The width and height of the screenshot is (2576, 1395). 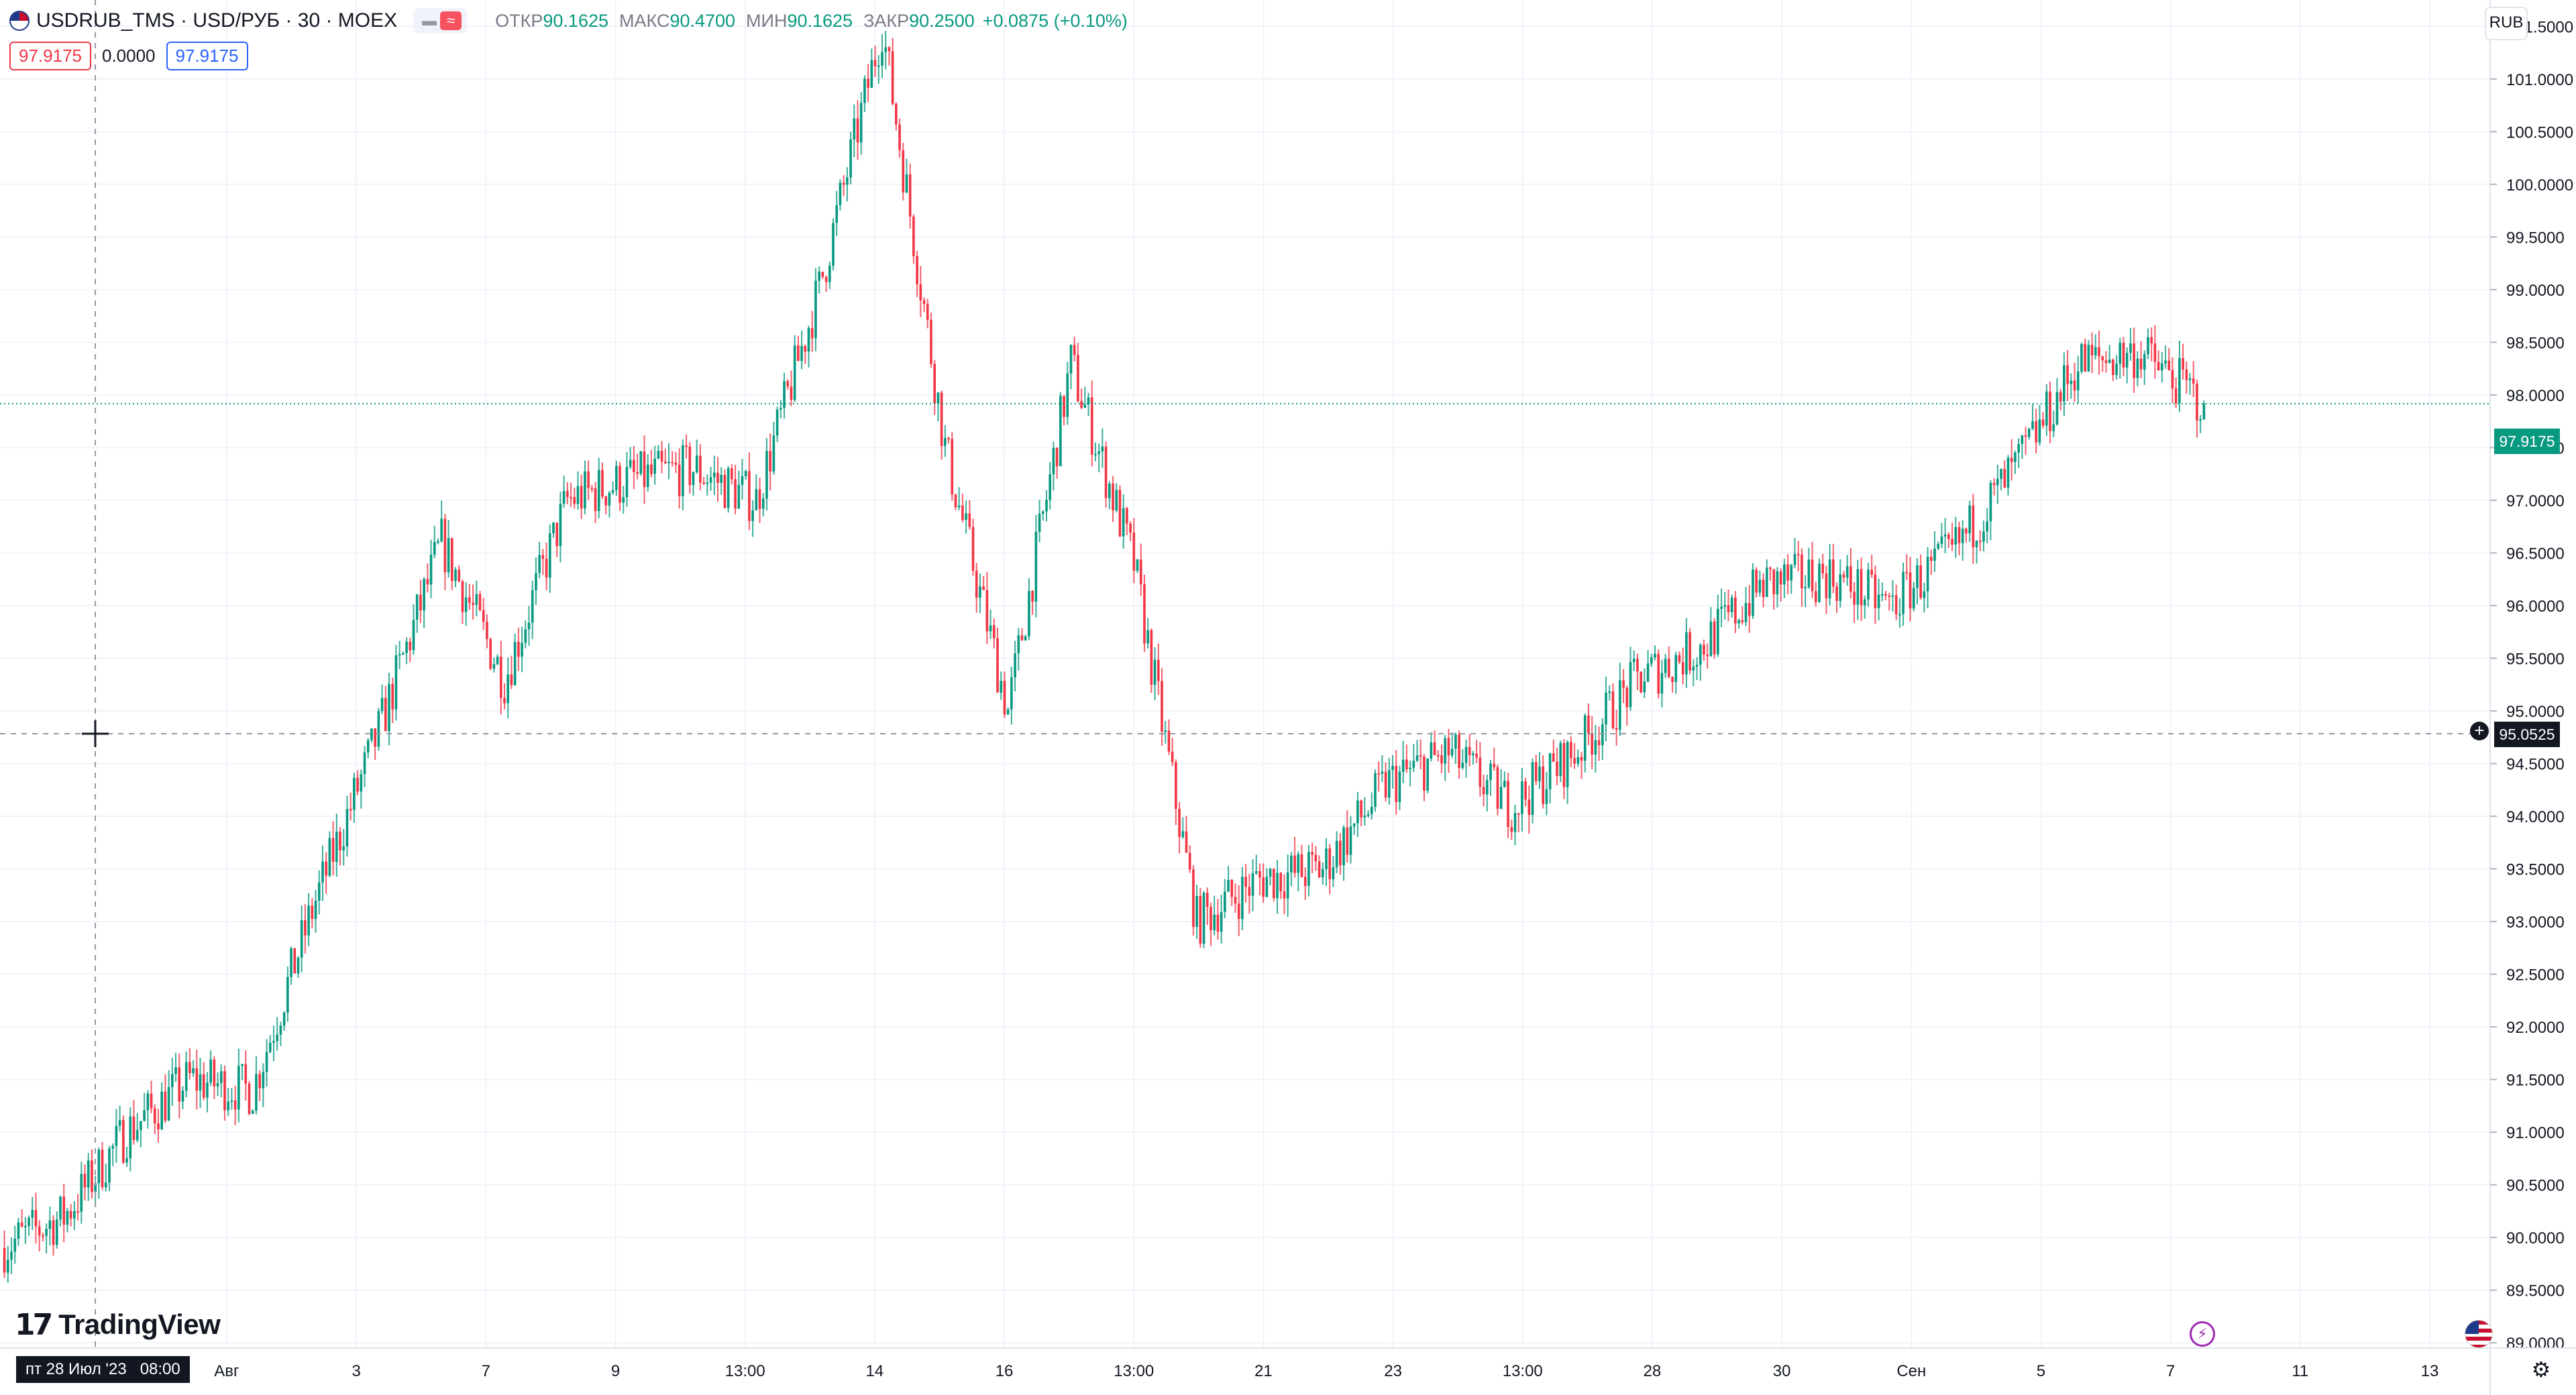 What do you see at coordinates (2535, 1028) in the screenshot?
I see `y-tick-label: 92.0000` at bounding box center [2535, 1028].